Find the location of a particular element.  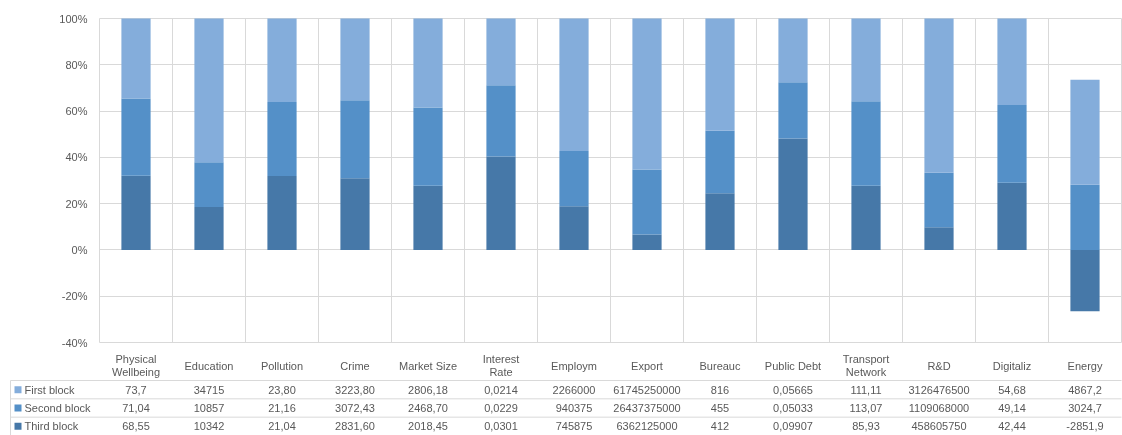

x-tick-label: Transport Network is located at coordinates (866, 365).